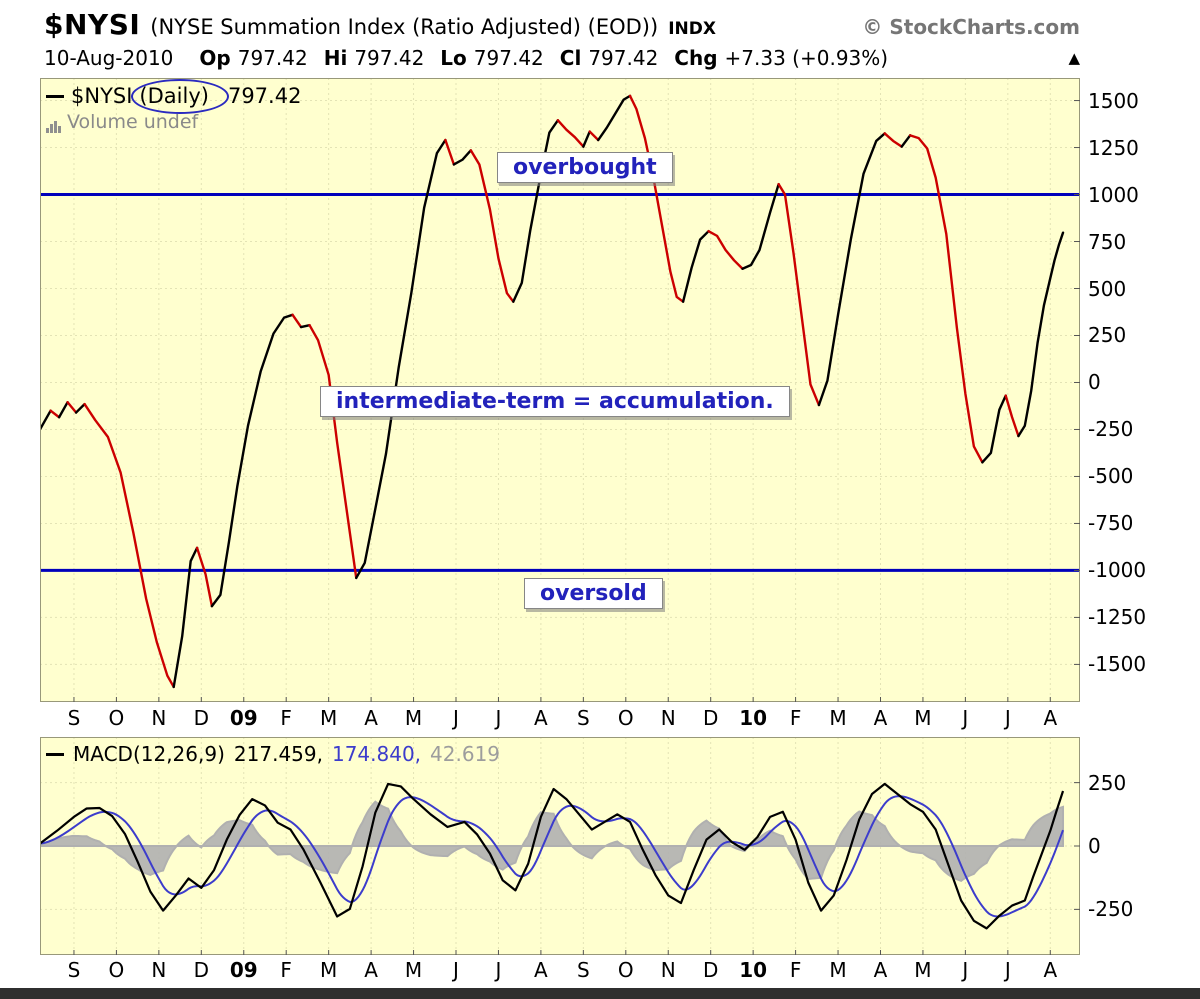  Describe the element at coordinates (215, 58) in the screenshot. I see `open-label: Op` at that location.